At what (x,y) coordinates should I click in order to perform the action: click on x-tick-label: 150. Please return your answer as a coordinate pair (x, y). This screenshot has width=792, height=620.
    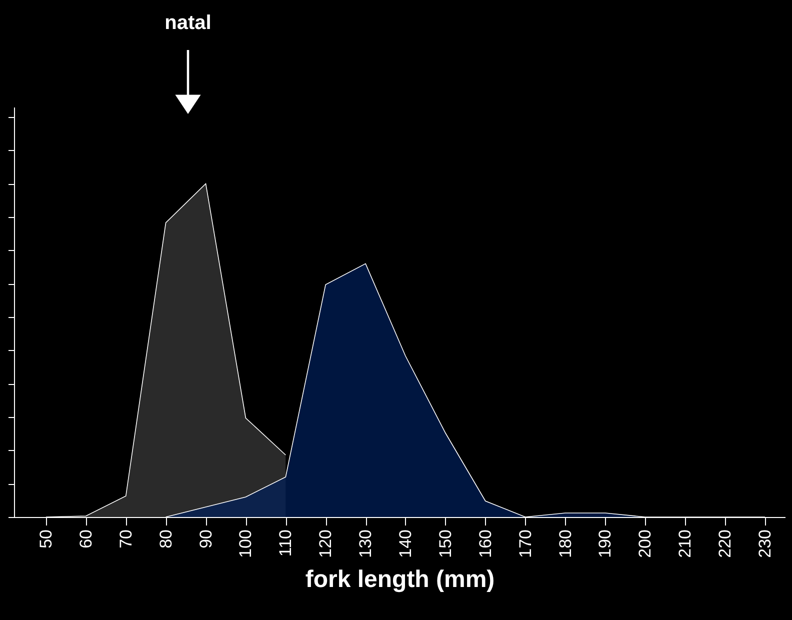
    Looking at the image, I should click on (445, 544).